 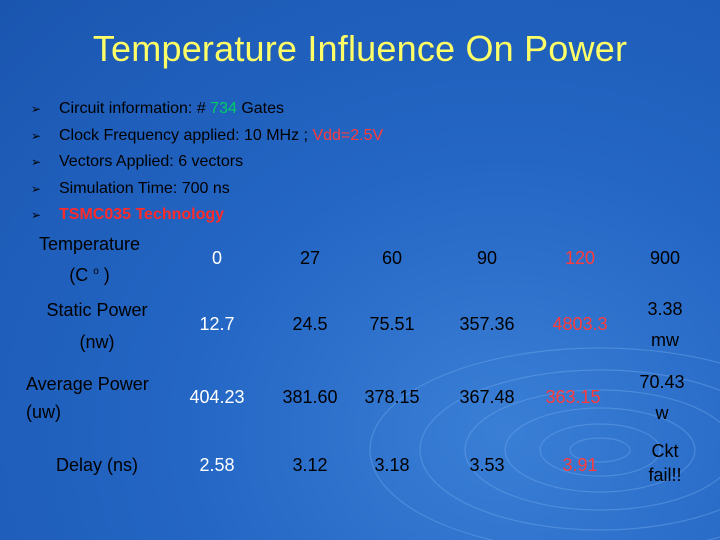 What do you see at coordinates (392, 258) in the screenshot?
I see `temperature-cell: 60` at bounding box center [392, 258].